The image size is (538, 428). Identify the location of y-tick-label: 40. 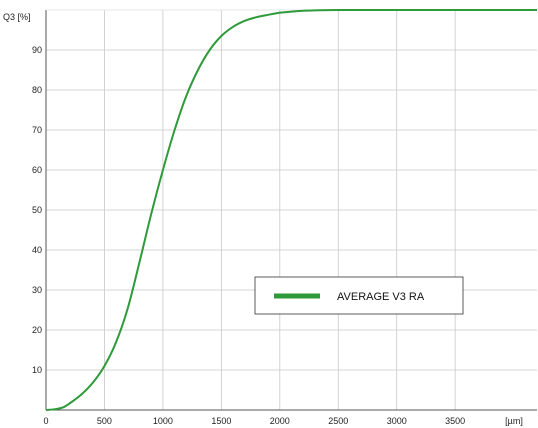
(37, 250).